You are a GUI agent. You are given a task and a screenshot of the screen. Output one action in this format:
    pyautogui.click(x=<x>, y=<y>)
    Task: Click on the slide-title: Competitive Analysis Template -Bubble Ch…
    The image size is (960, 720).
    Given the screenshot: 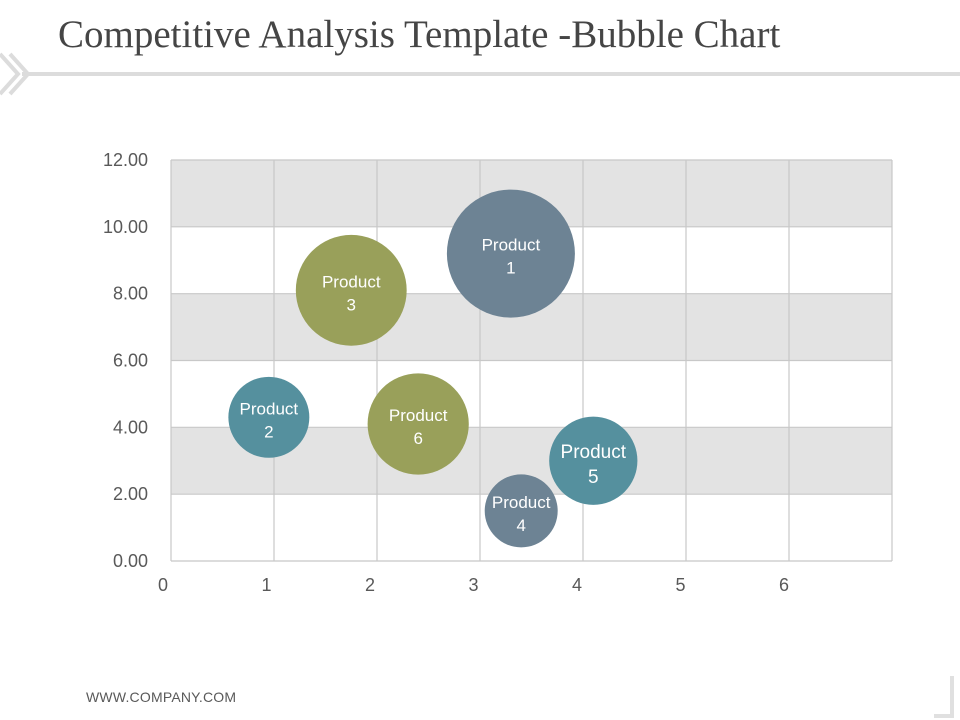 What is the action you would take?
    pyautogui.click(x=419, y=34)
    